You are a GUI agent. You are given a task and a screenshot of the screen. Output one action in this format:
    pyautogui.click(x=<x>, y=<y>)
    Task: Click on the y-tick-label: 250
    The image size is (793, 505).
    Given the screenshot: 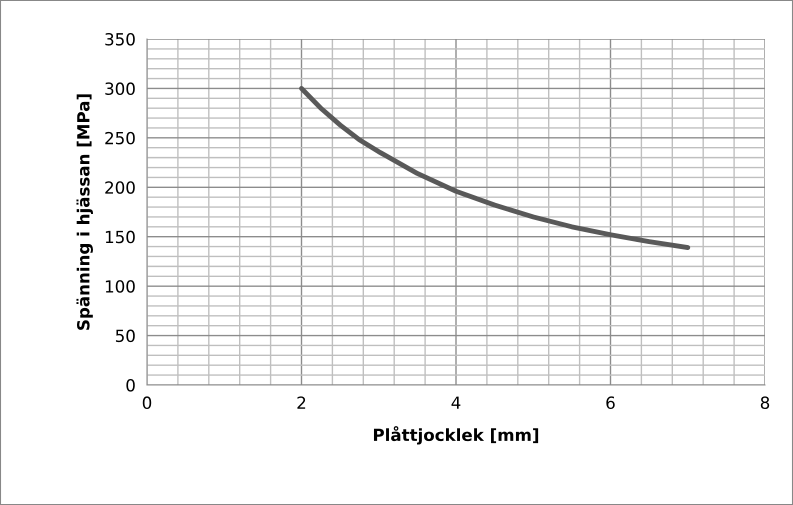 What is the action you would take?
    pyautogui.click(x=120, y=138)
    